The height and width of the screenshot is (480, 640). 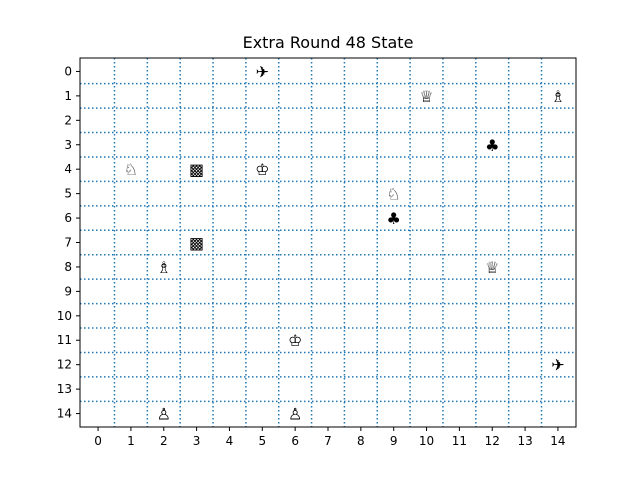 I want to click on x-tick-label: 8, so click(x=361, y=441).